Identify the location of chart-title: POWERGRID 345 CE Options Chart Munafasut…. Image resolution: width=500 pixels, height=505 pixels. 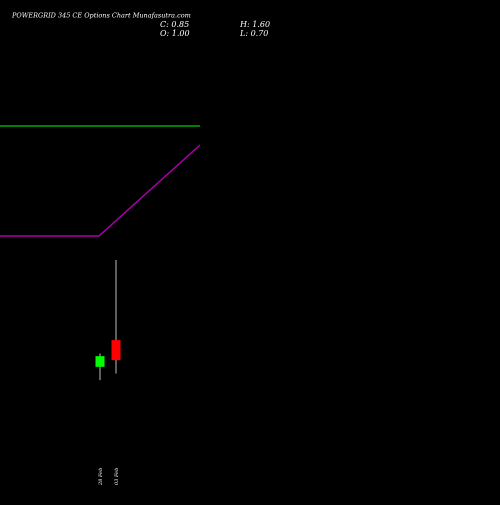
(101, 16).